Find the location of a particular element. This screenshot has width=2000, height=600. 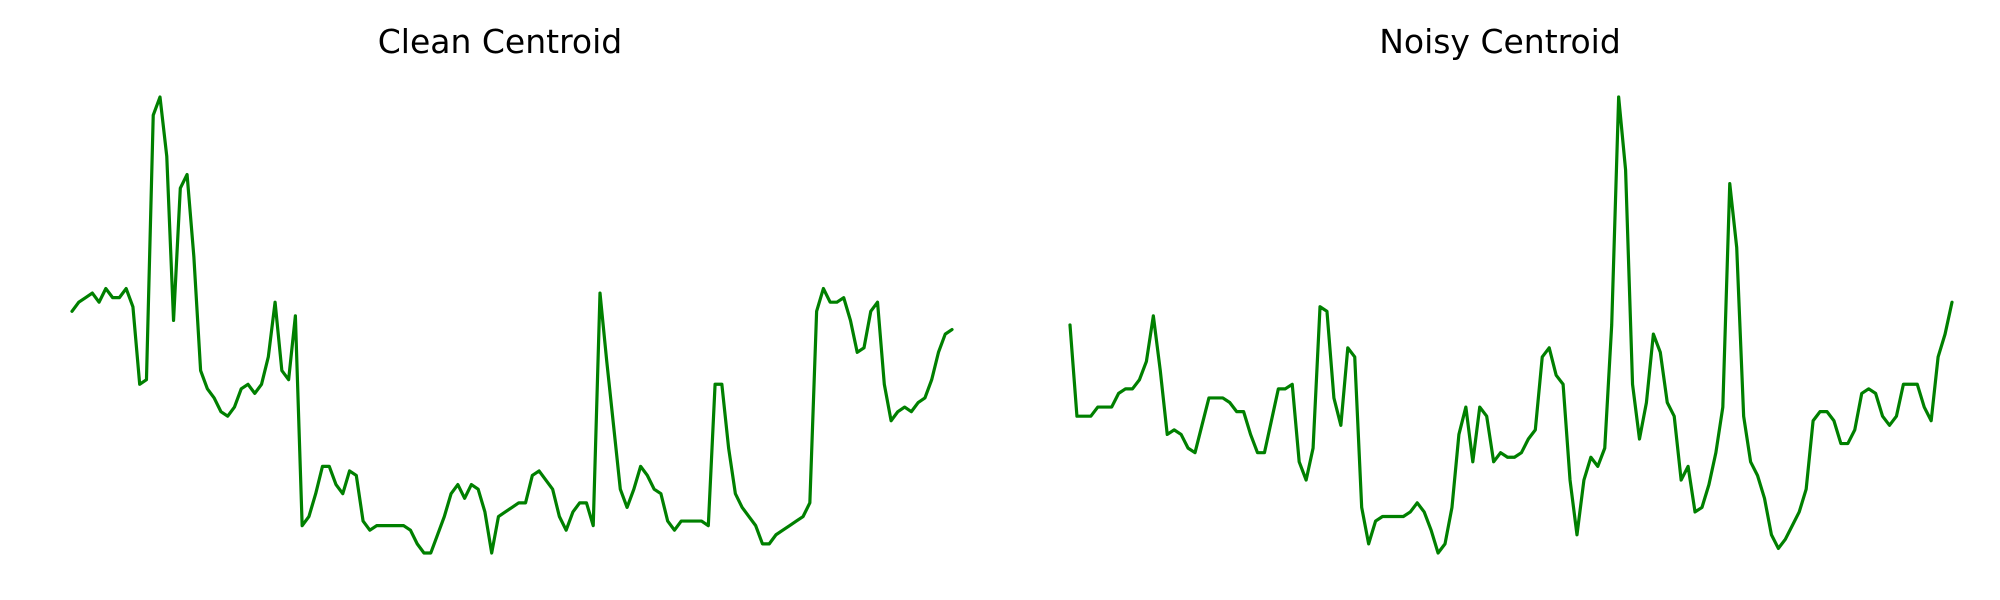

clean-centroid-title: Clean Centroid is located at coordinates (500, 41).